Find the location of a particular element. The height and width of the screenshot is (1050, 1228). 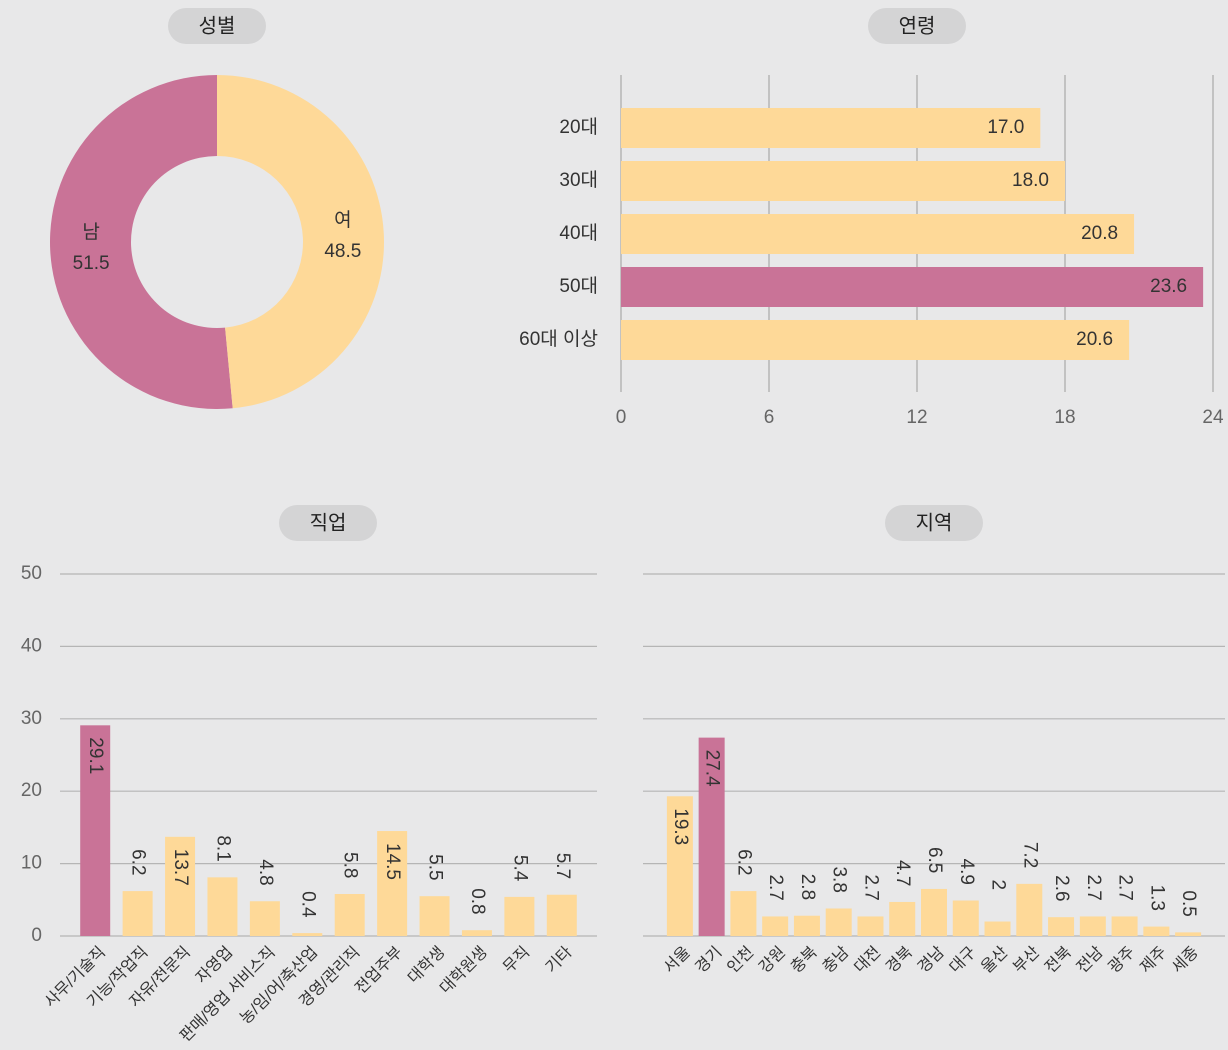

y-tick-label: 10 is located at coordinates (31, 863).